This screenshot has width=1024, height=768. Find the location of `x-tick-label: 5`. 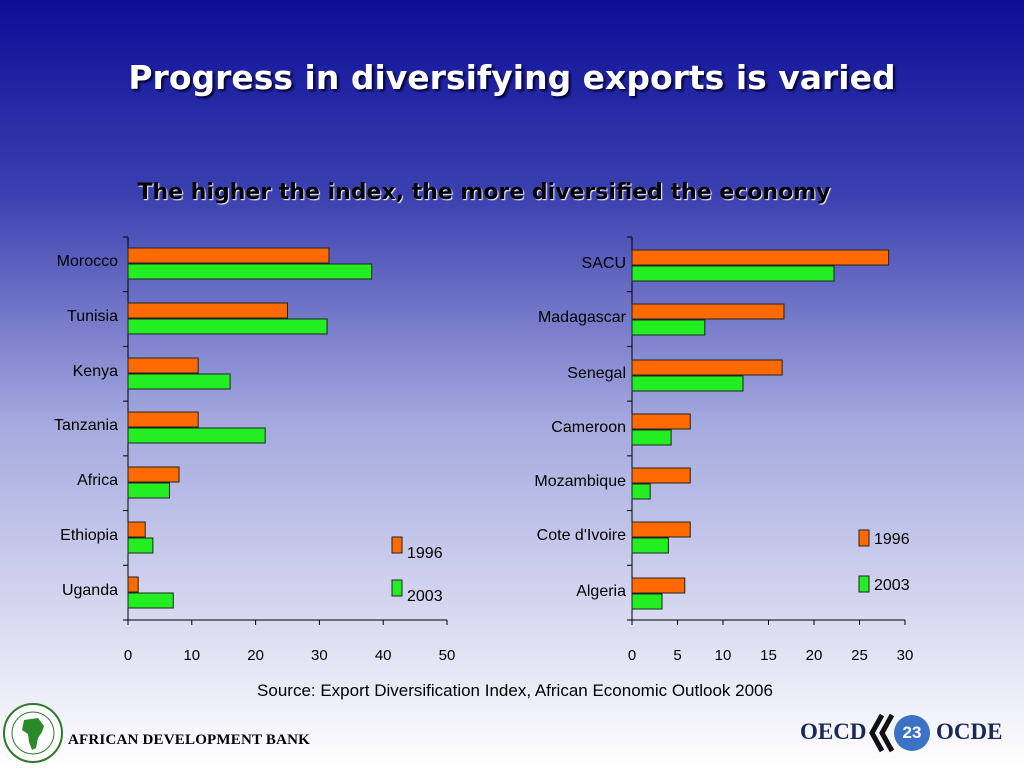

x-tick-label: 5 is located at coordinates (677, 655).